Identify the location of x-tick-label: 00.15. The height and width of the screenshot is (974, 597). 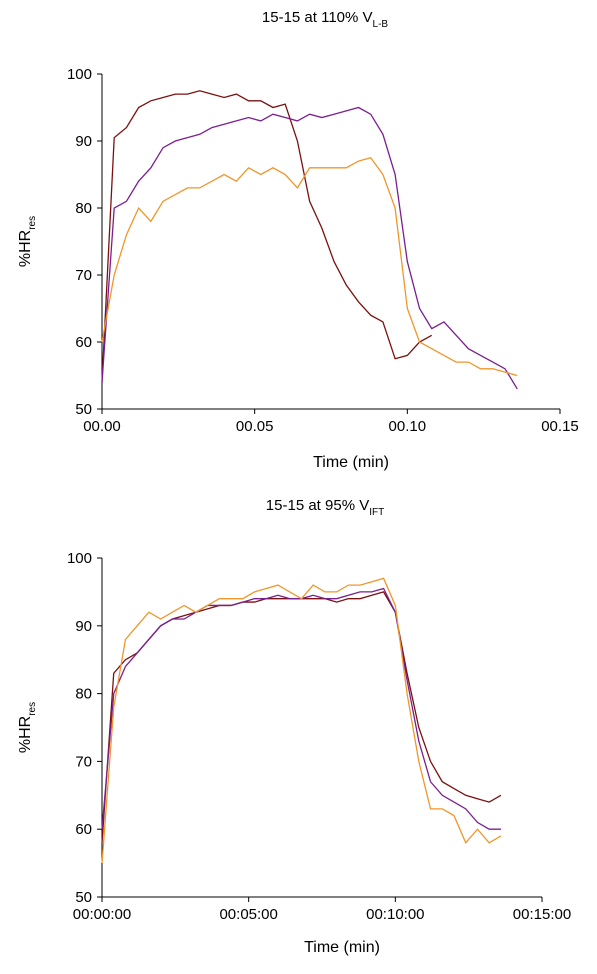
(560, 426).